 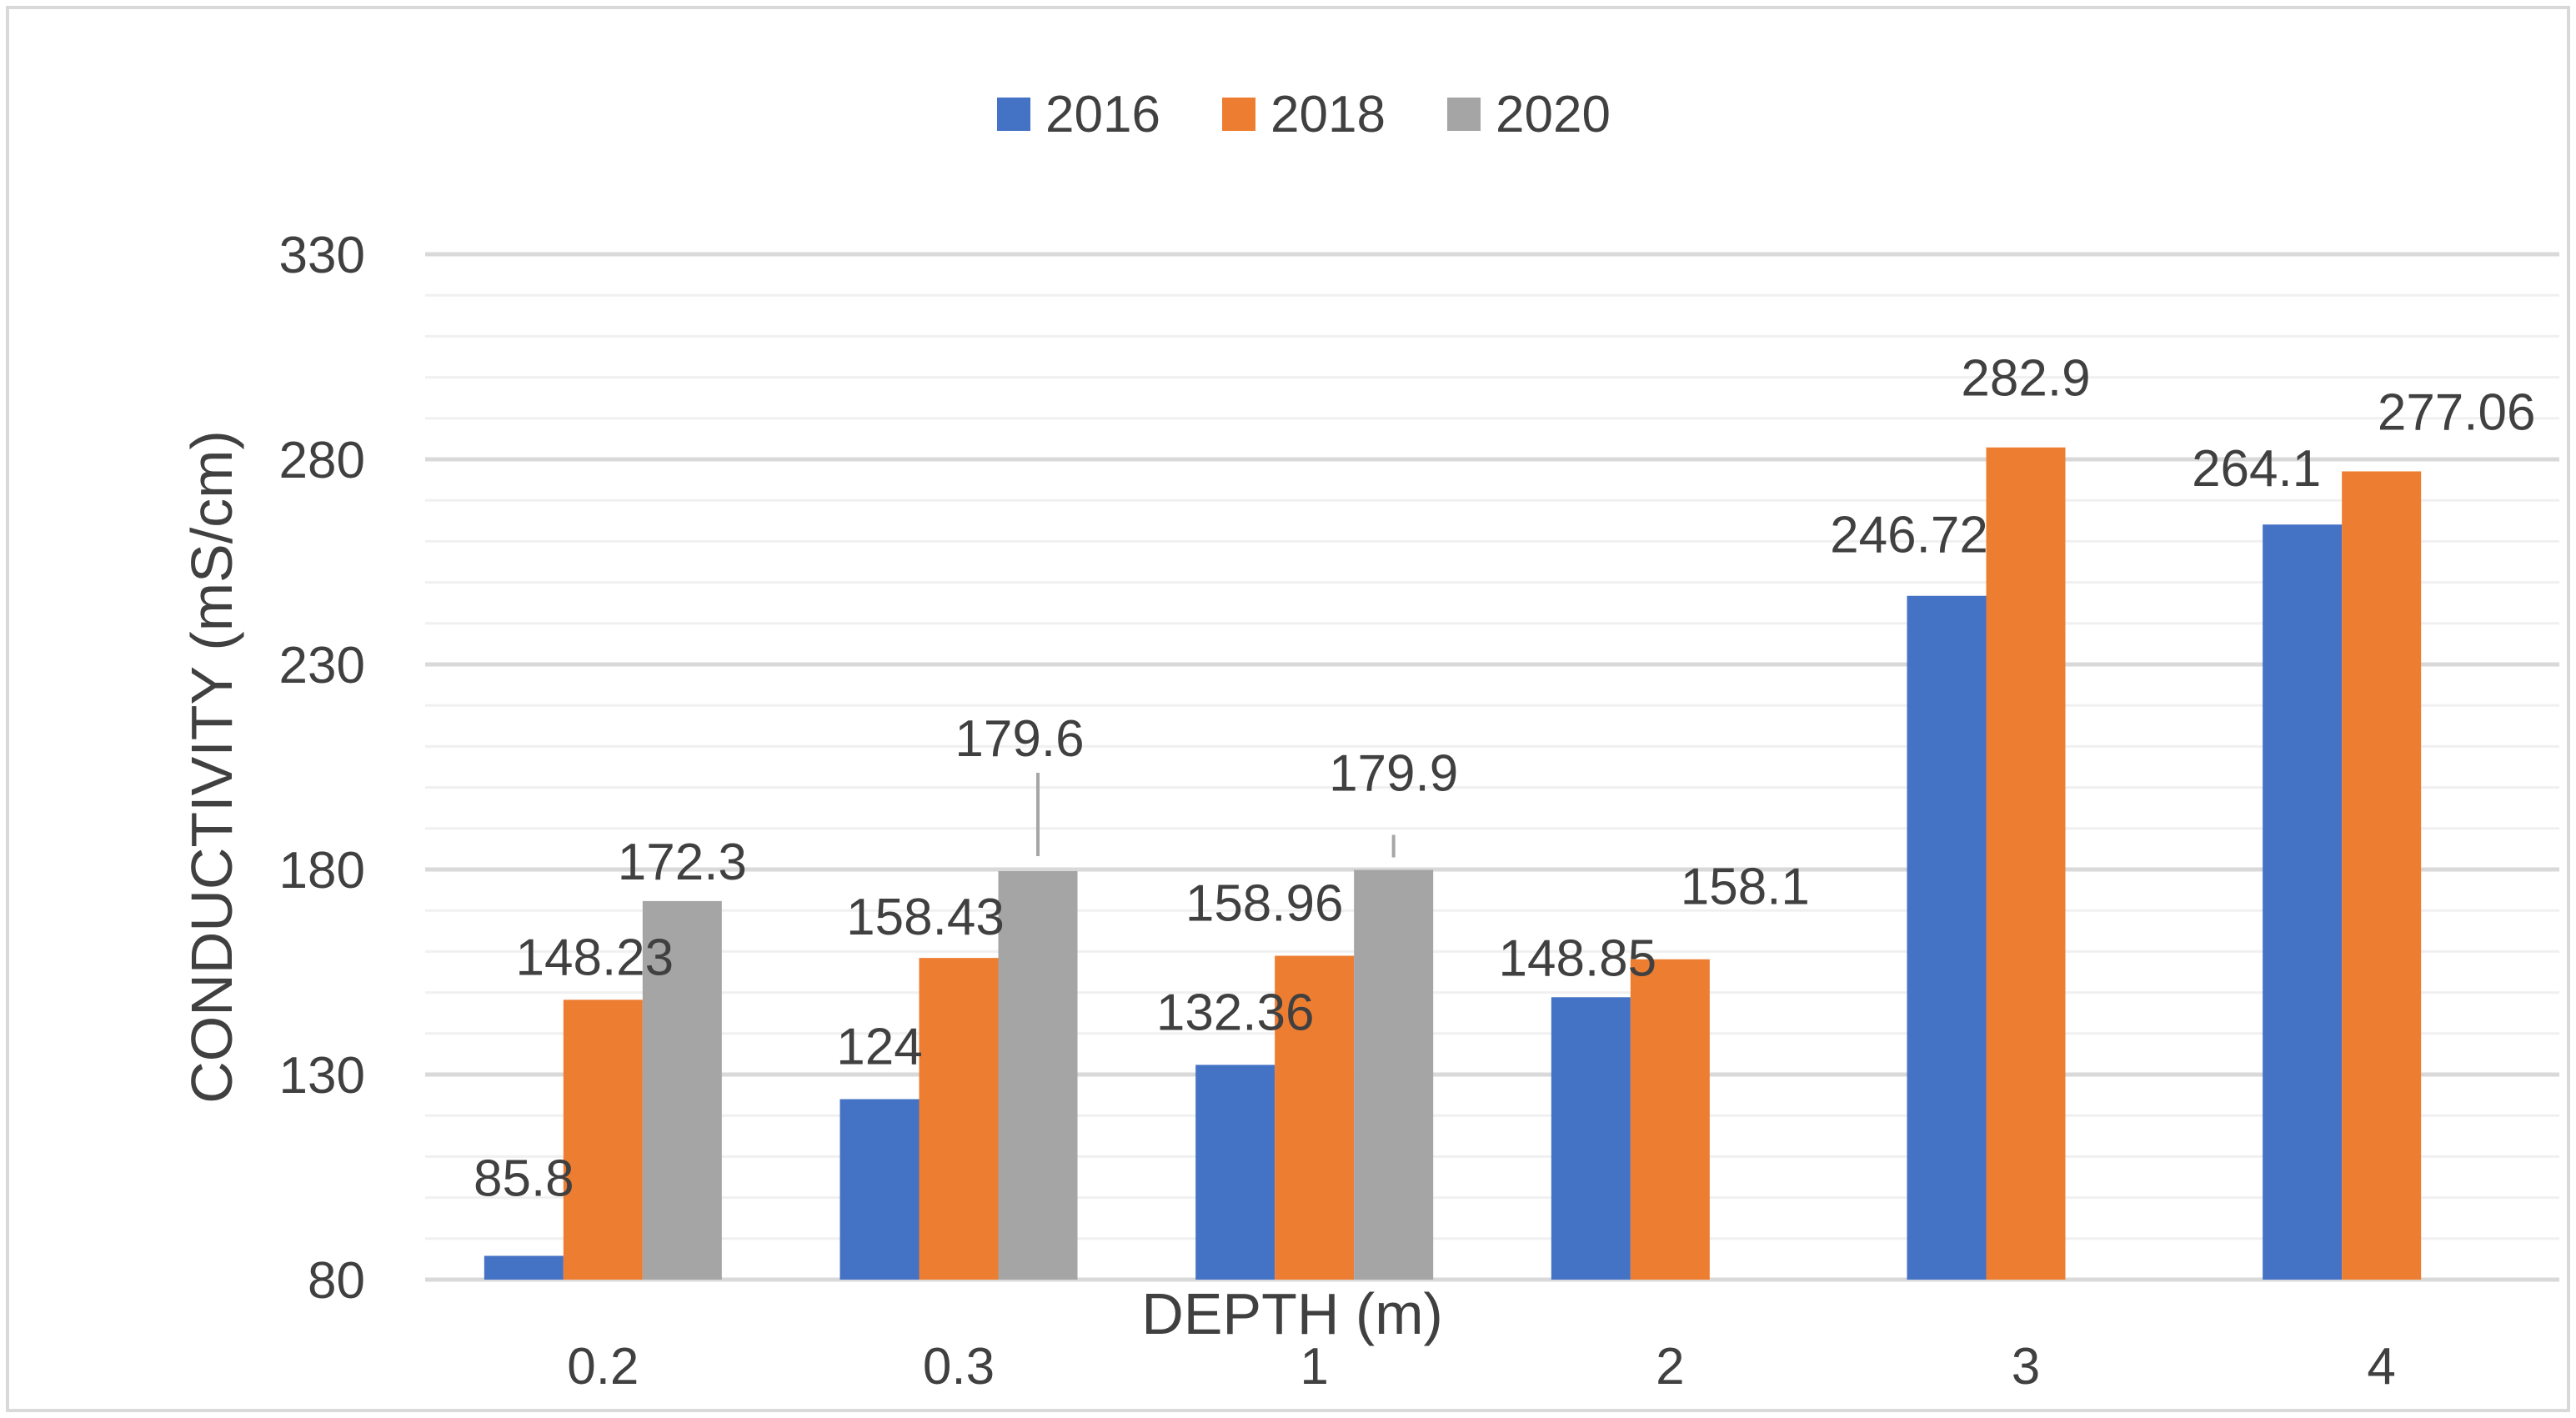 What do you see at coordinates (682, 1090) in the screenshot?
I see `bar-2020-0.2` at bounding box center [682, 1090].